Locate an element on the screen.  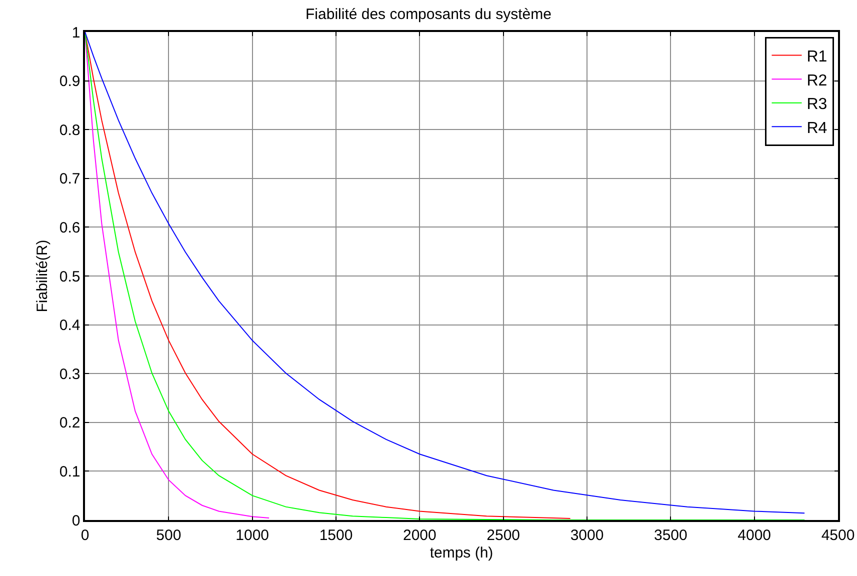
y-tick-label: 0.7 is located at coordinates (69, 179).